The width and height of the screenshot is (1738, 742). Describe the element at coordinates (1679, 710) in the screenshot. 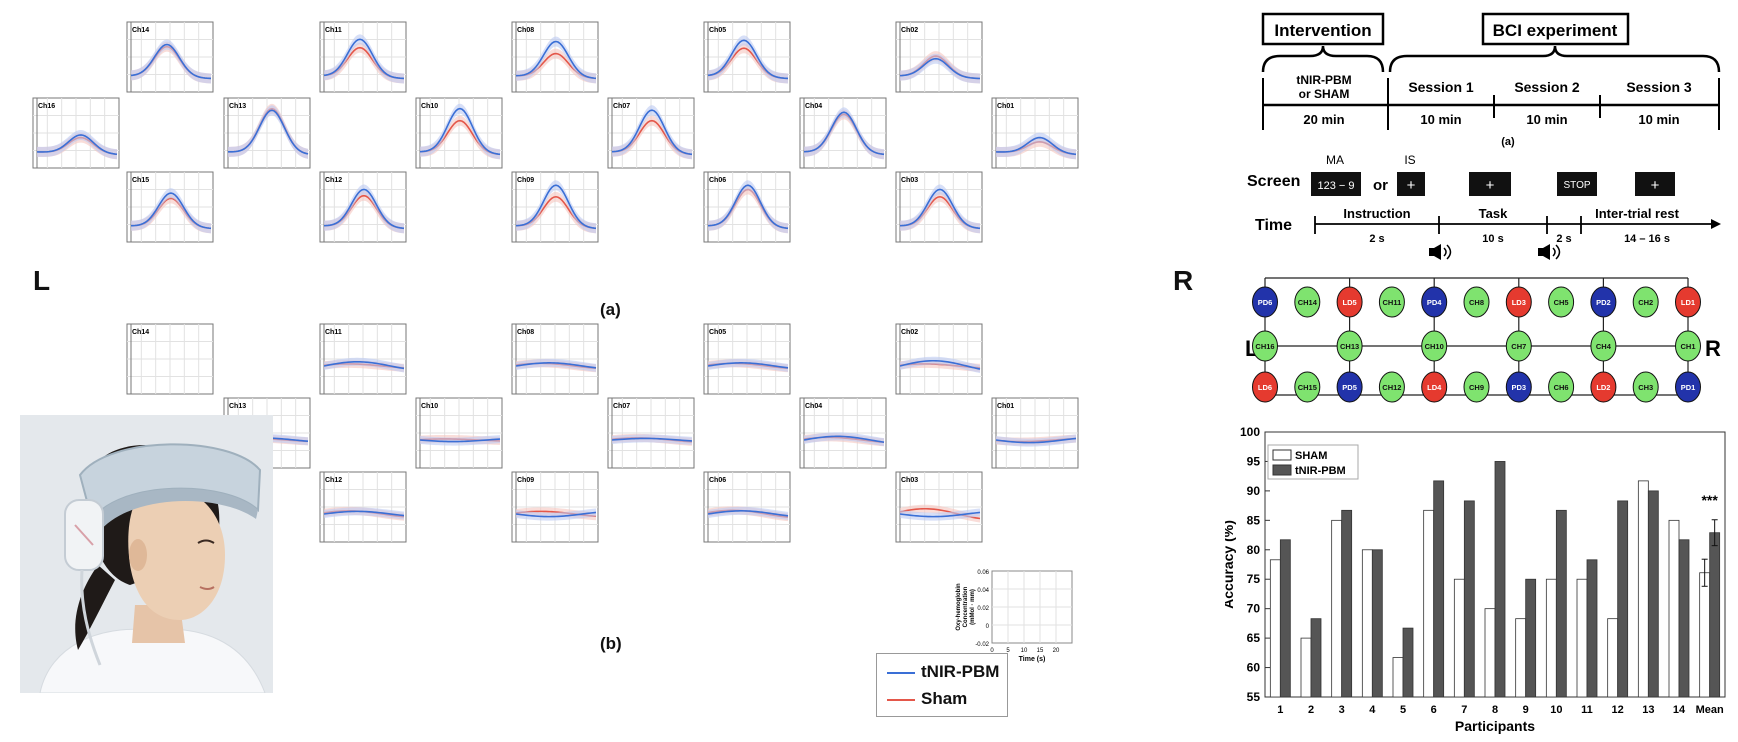

I see `x-tick-label: 14` at that location.